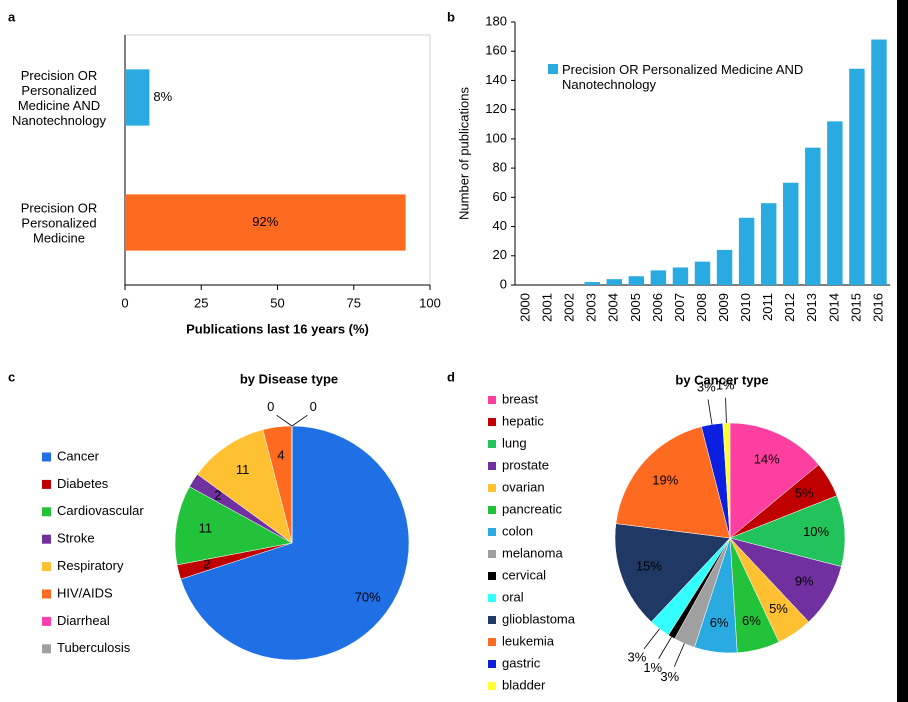 The height and width of the screenshot is (702, 908). What do you see at coordinates (277, 328) in the screenshot?
I see `x-axis-title: Publications last 16 years (%)` at bounding box center [277, 328].